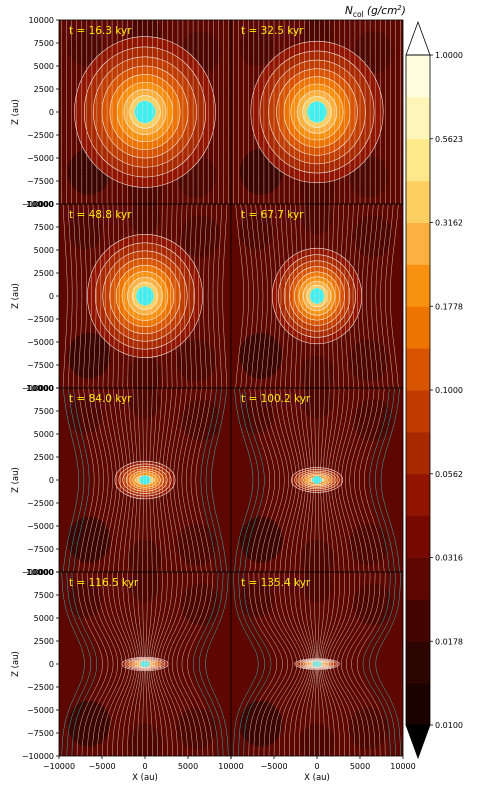 This screenshot has width=479, height=786. Describe the element at coordinates (51, 664) in the screenshot. I see `y-tick-label: 0` at that location.